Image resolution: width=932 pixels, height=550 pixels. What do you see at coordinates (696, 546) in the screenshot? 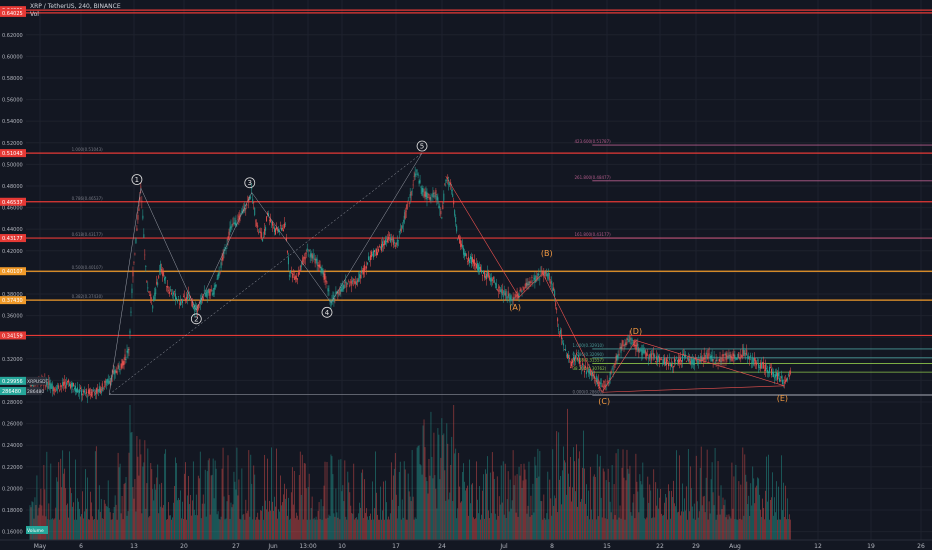
I see `time-tick-label: 29` at bounding box center [696, 546].